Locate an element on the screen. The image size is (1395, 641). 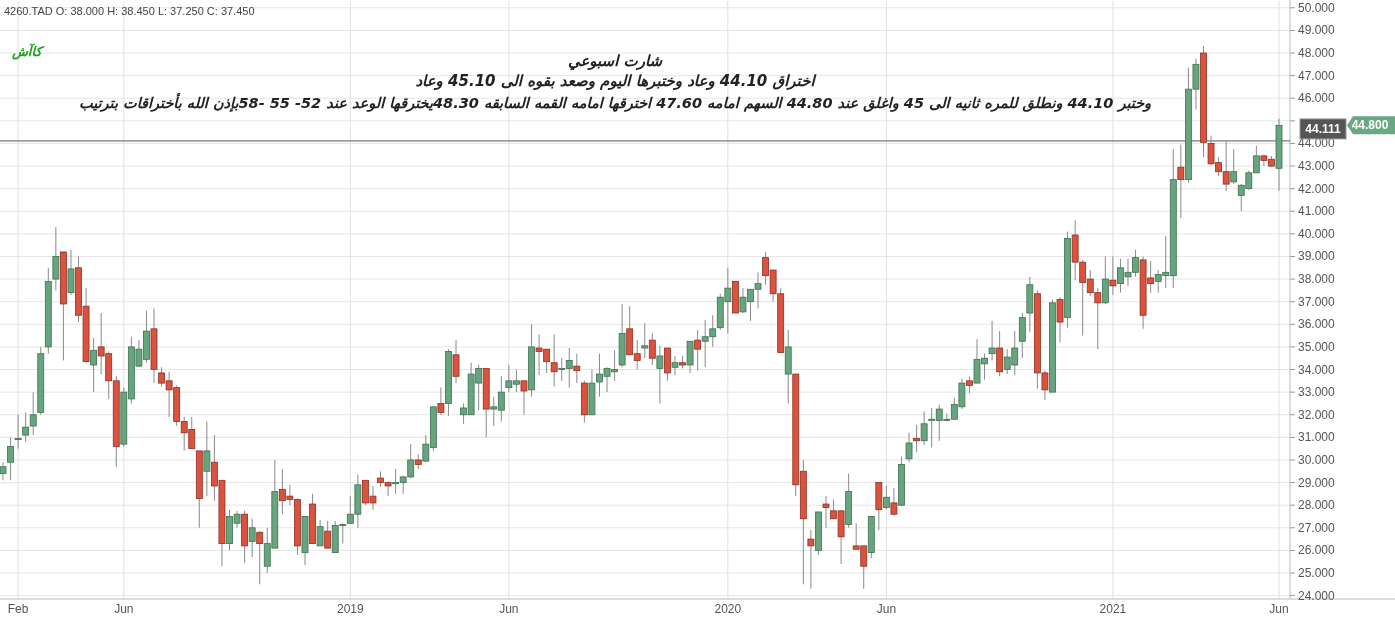
y-tick-label: 32.000 is located at coordinates (1317, 414).